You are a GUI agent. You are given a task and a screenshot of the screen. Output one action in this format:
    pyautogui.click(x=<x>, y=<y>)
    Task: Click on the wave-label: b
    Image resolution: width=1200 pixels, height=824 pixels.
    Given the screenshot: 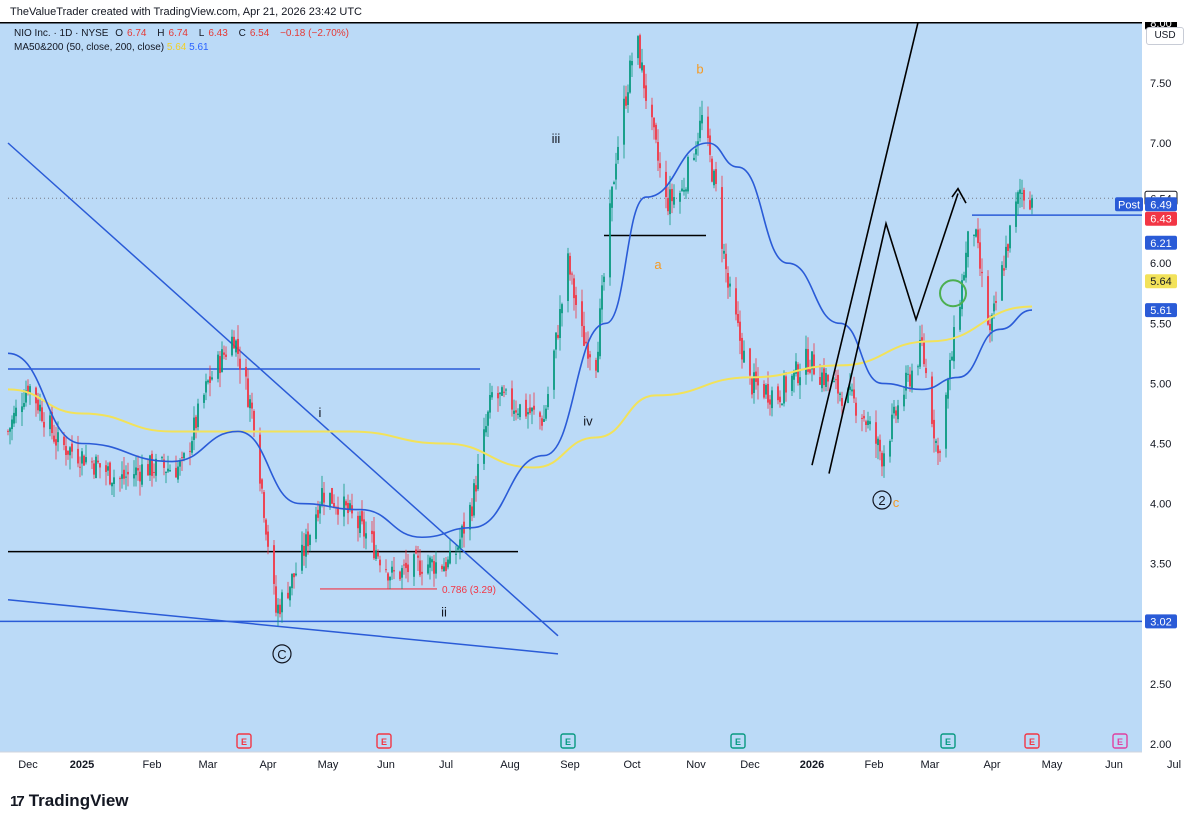 What is the action you would take?
    pyautogui.click(x=699, y=68)
    